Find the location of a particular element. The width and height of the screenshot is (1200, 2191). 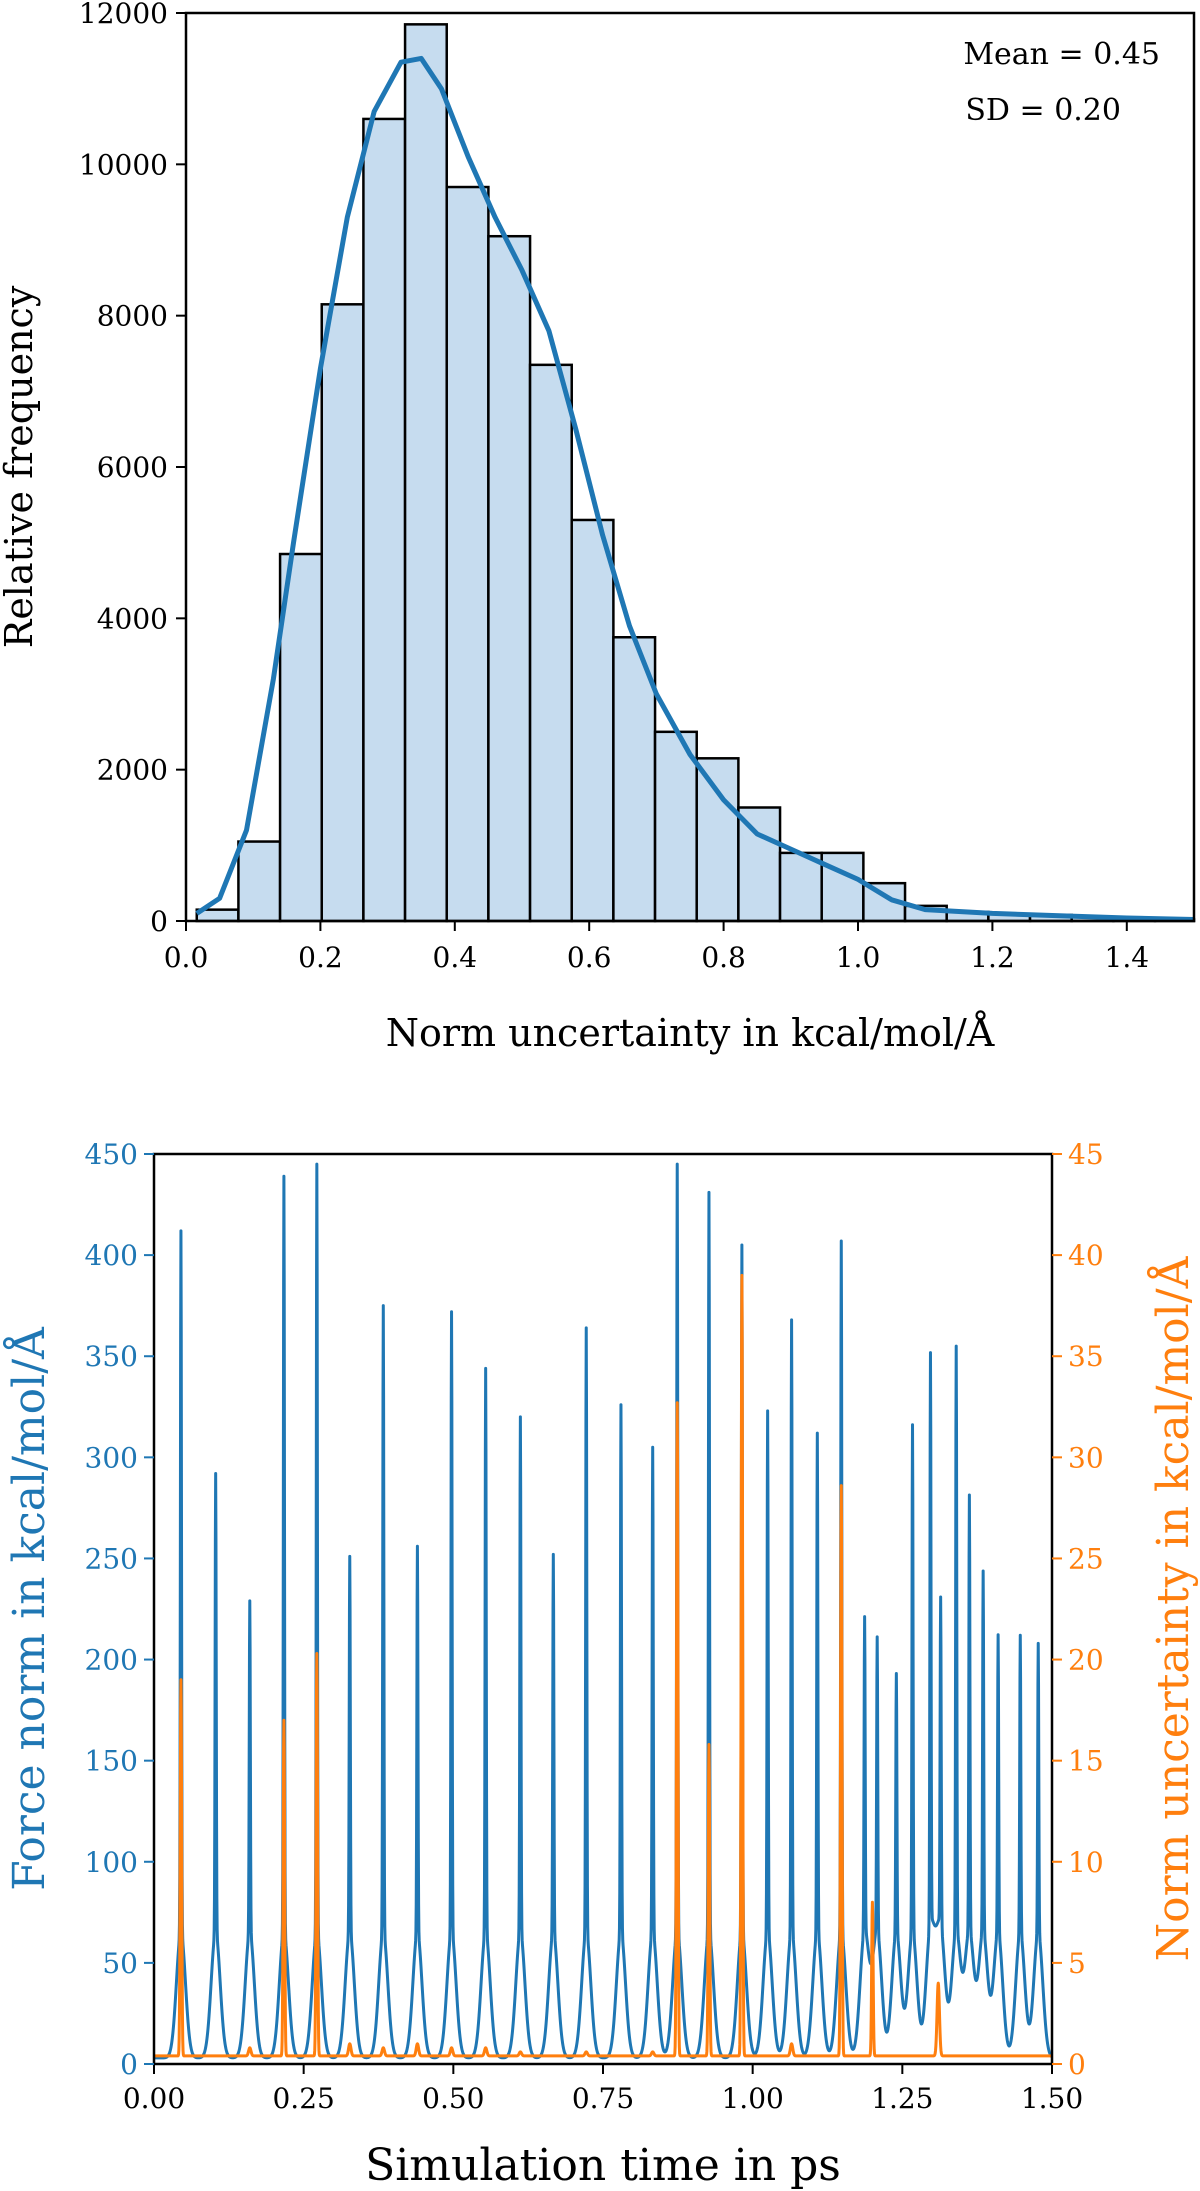

x-tick-label: 1.2 is located at coordinates (992, 957).